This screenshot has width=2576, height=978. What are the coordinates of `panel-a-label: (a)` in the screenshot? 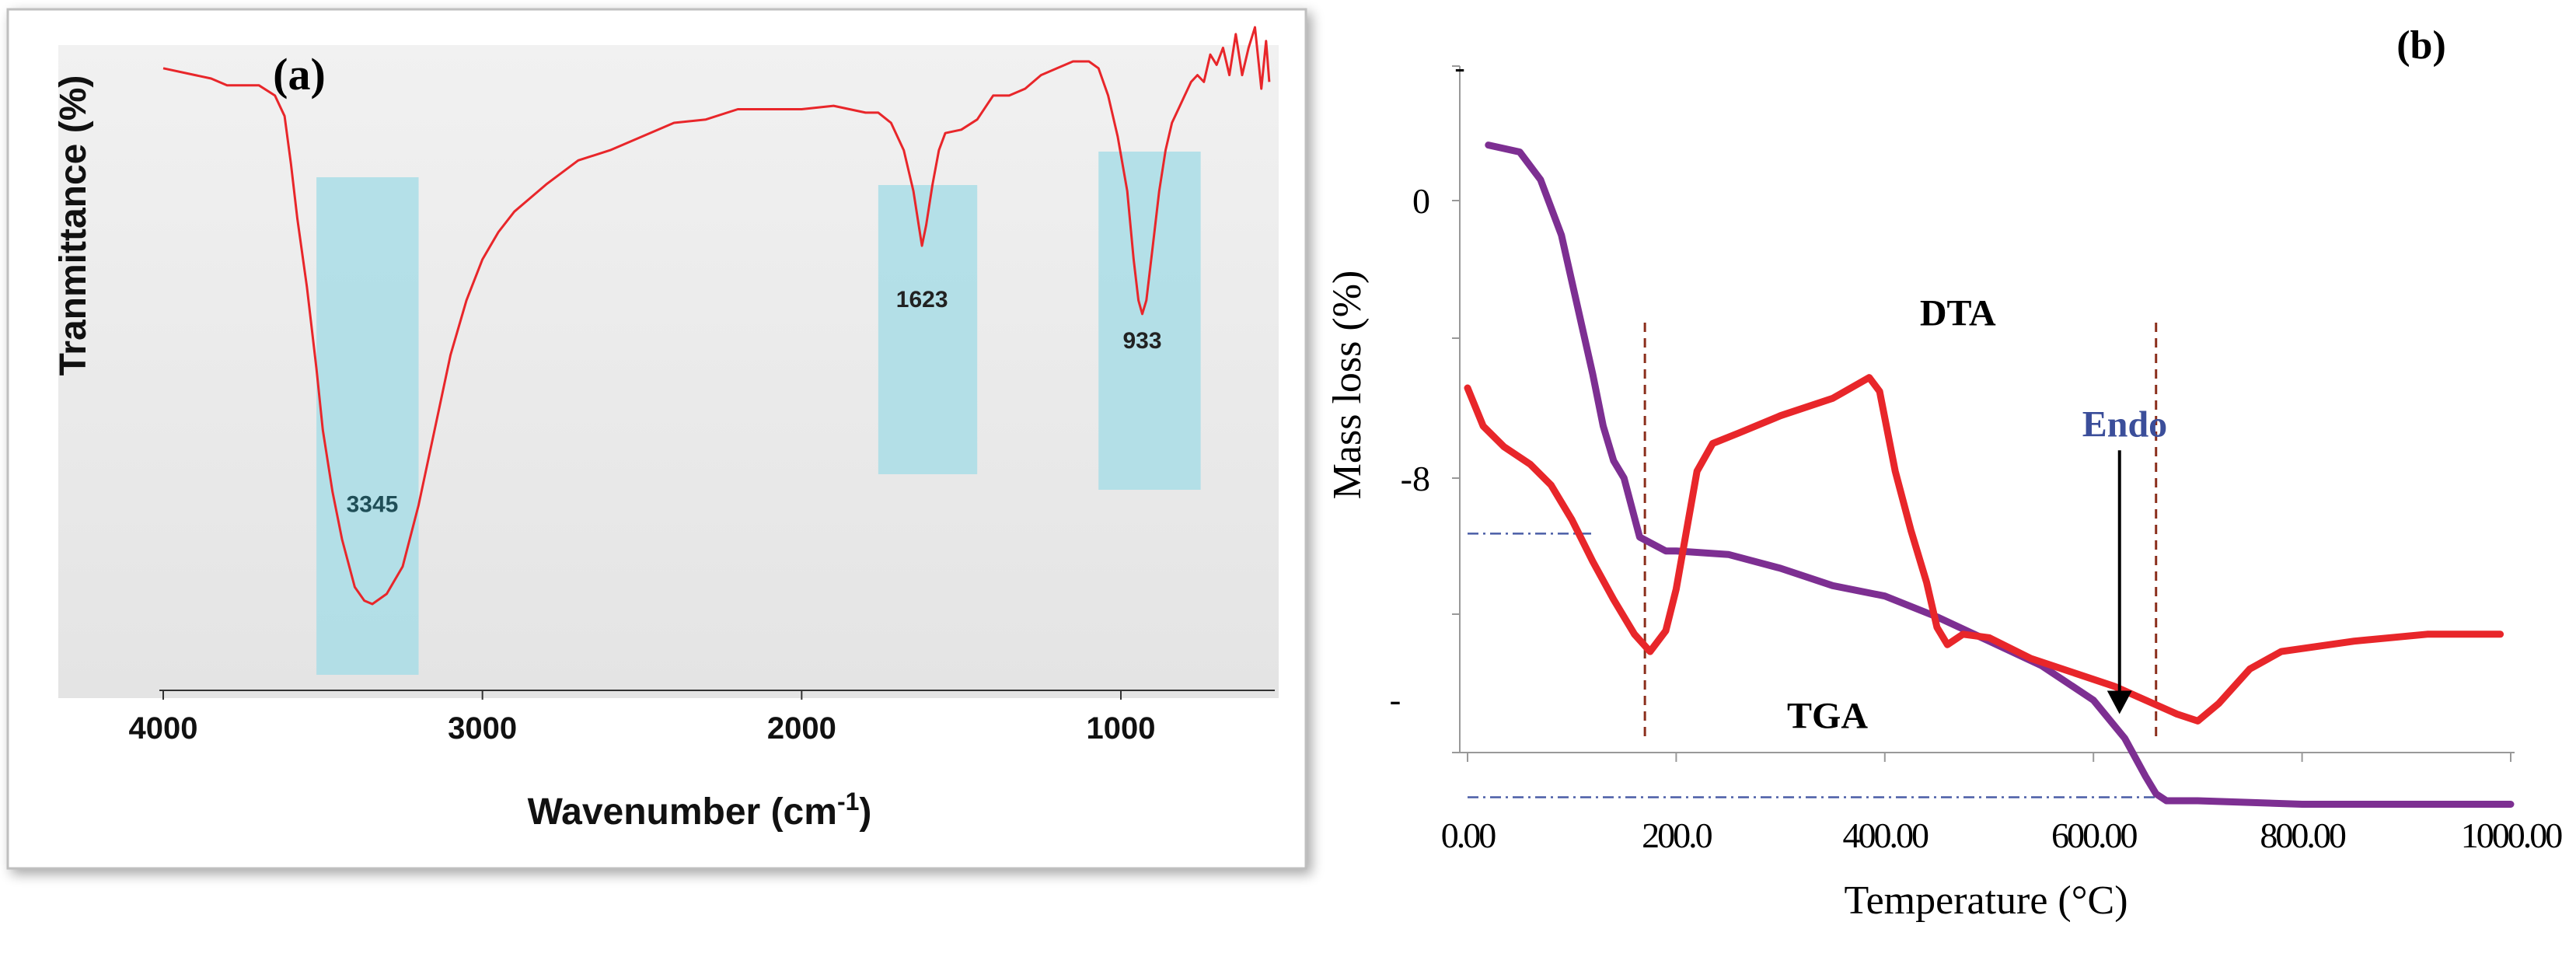 It's located at (300, 74).